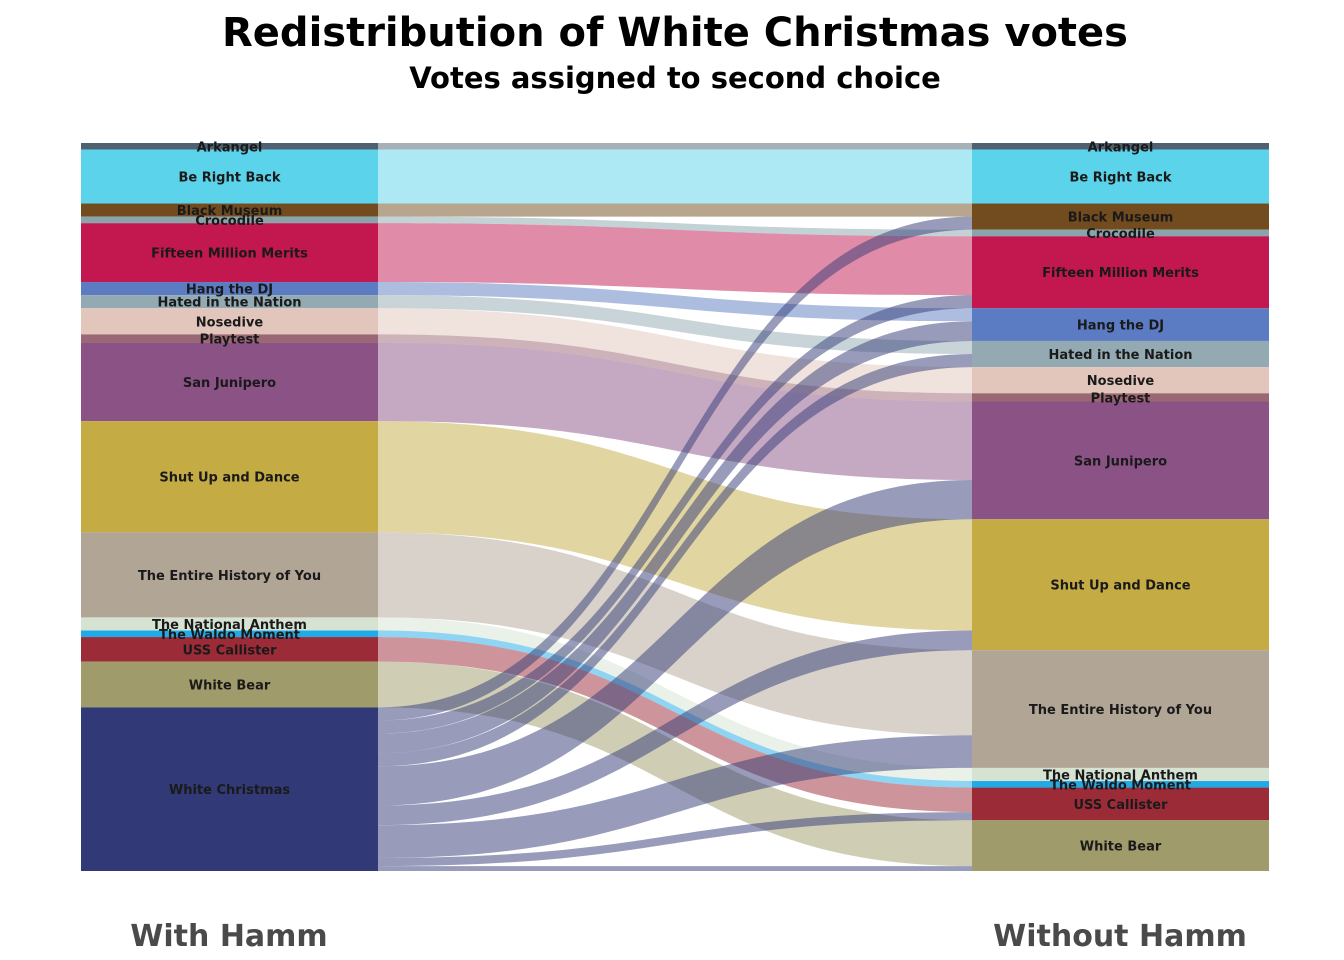 This screenshot has width=1344, height=960. I want to click on flow-the-waldo-moment, so click(675, 709).